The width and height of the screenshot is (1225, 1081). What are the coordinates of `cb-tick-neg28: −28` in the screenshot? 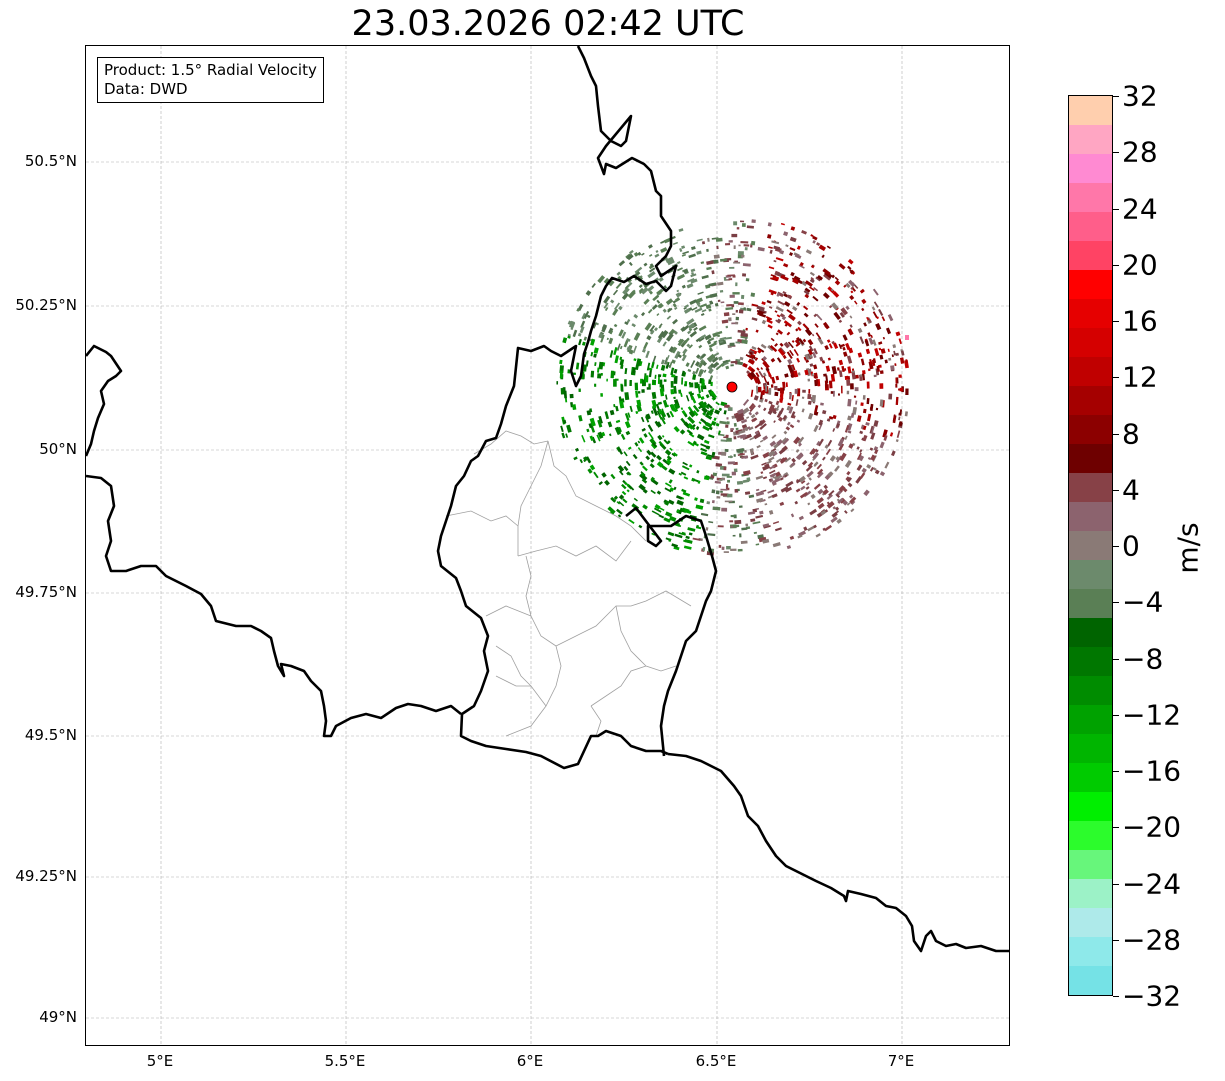 It's located at (1152, 940).